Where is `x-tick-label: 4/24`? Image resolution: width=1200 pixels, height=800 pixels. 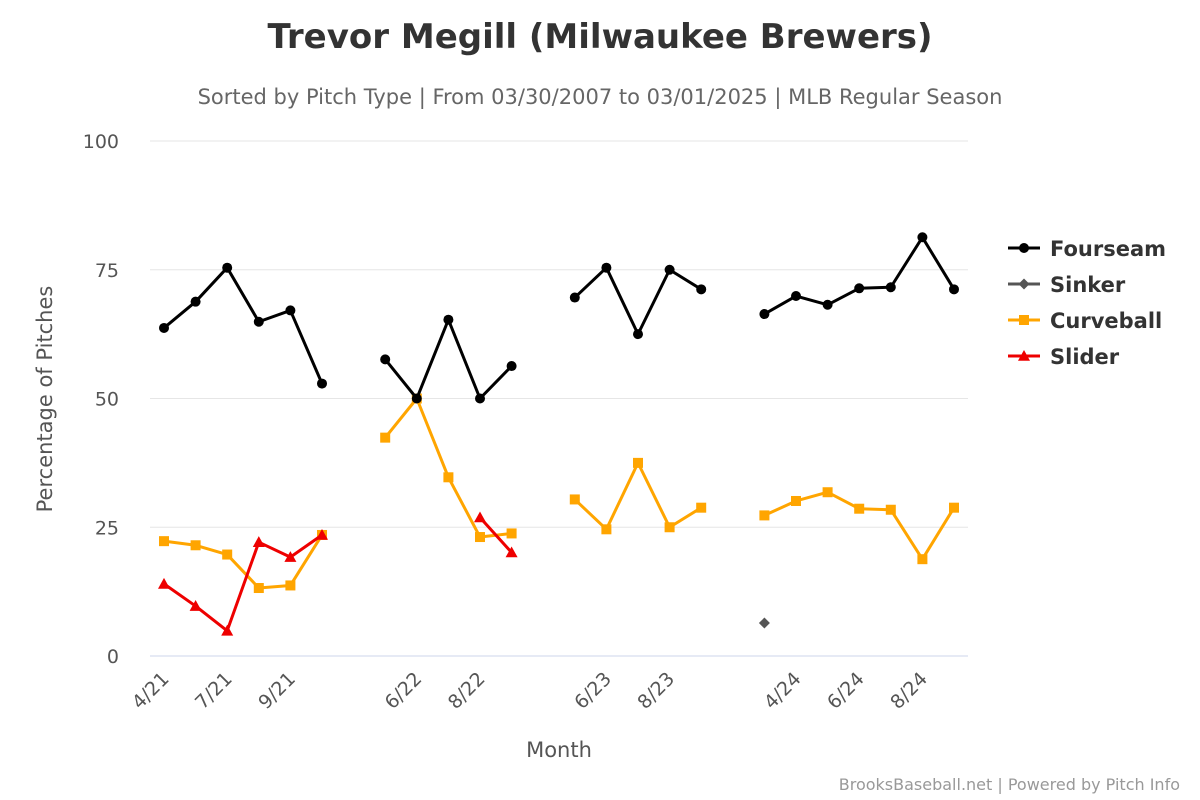 x-tick-label: 4/24 is located at coordinates (783, 691).